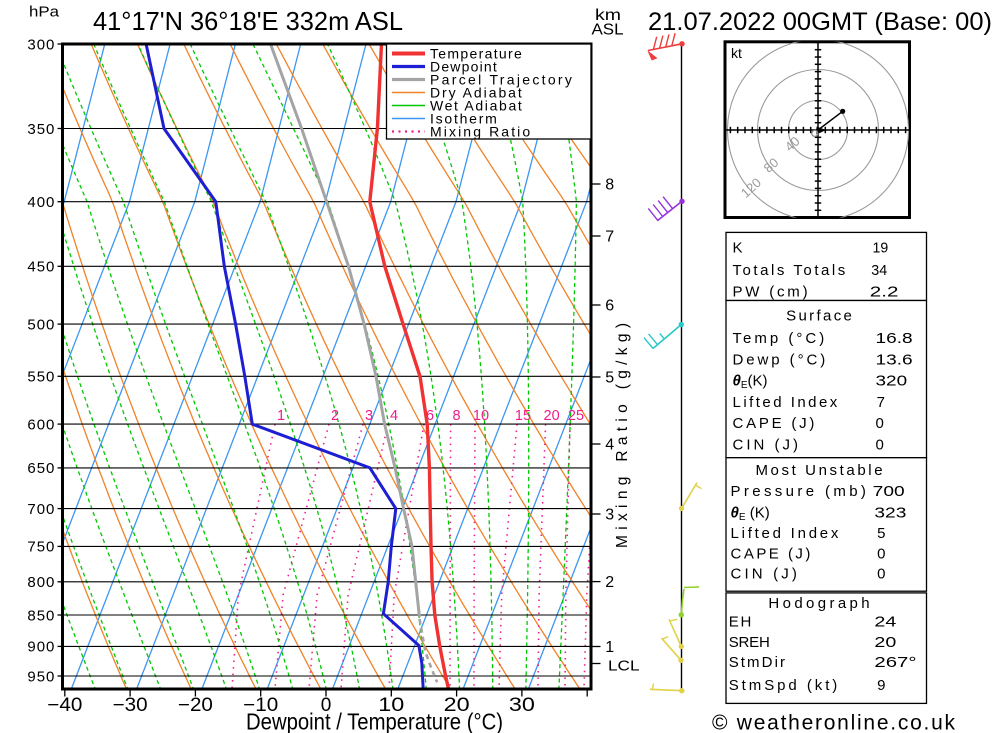  I want to click on svg-text: 2.2, so click(884, 291).